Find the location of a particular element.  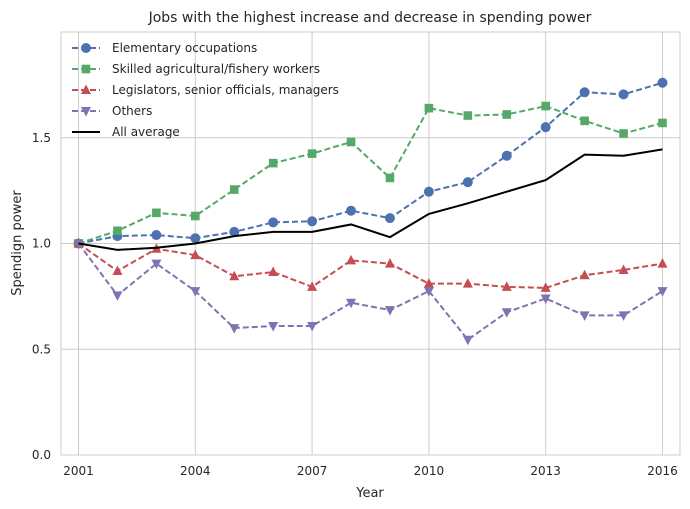

series-line is located at coordinates (370, 265).